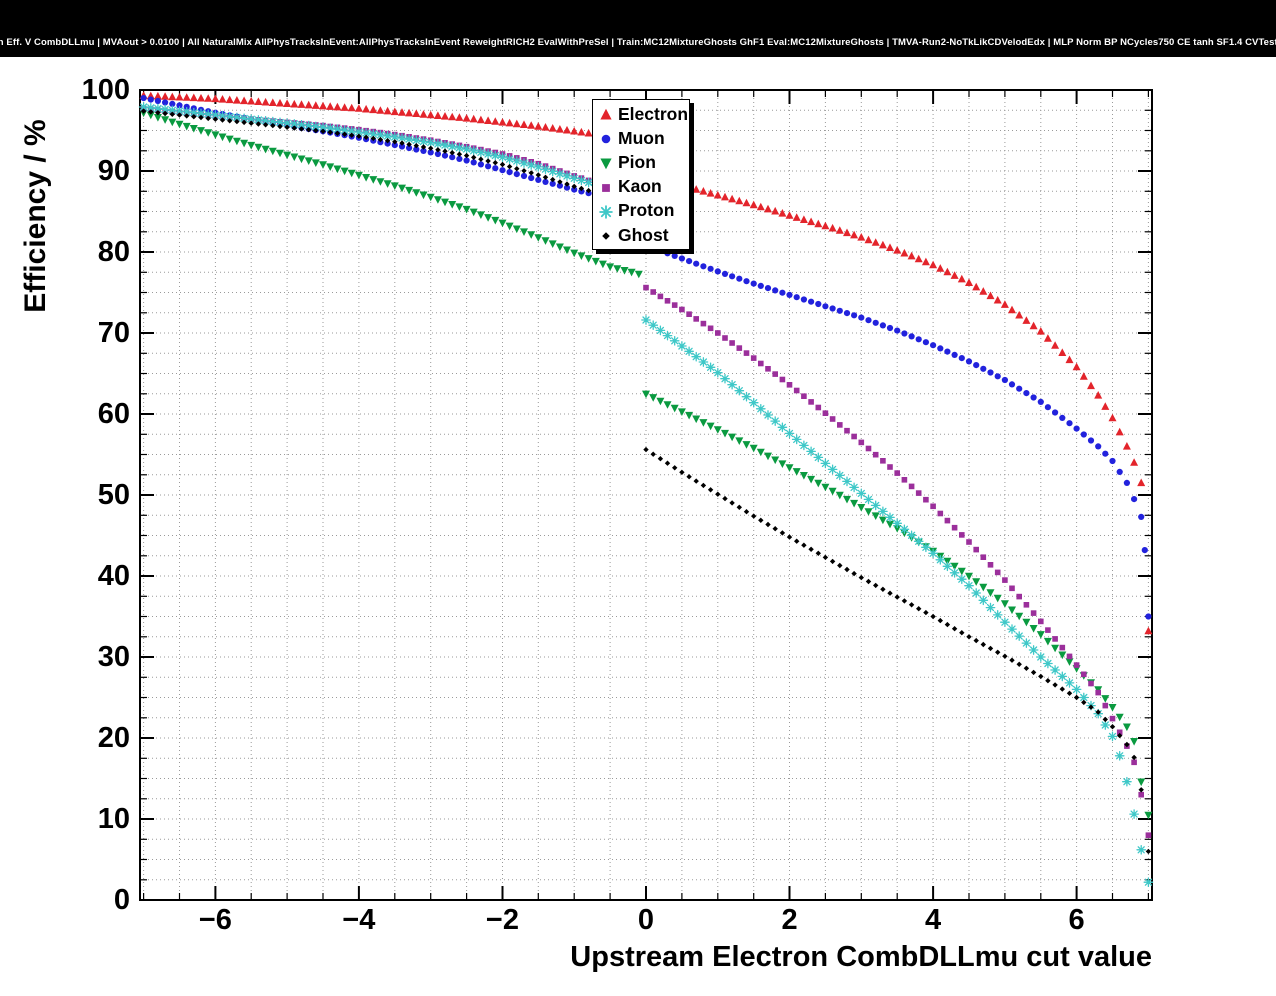 This screenshot has width=1276, height=996. Describe the element at coordinates (105, 89) in the screenshot. I see `y-tick-label-100: 100` at that location.